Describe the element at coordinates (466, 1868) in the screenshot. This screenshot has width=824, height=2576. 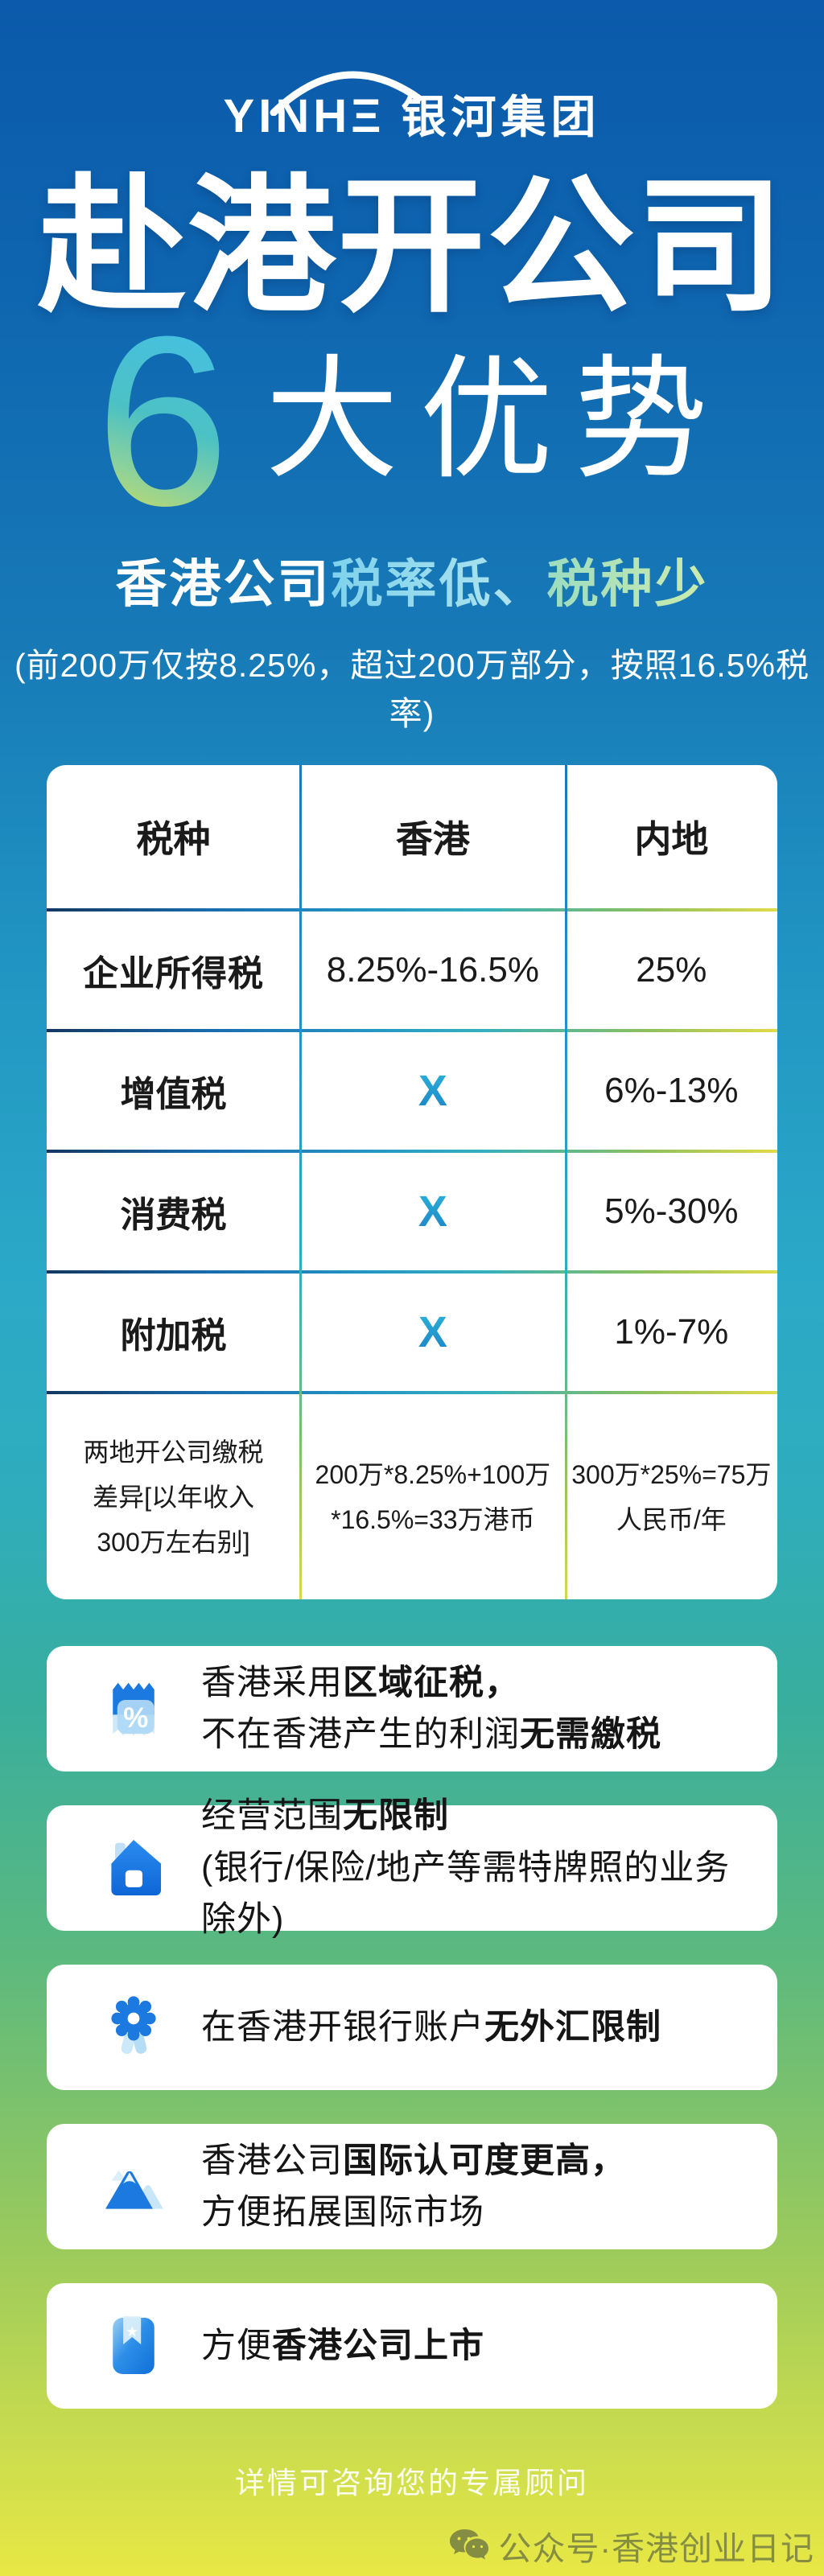
I see `card-text: 经营范围无限制 (银行/保险/地产等需特牌照的业务除外)` at that location.